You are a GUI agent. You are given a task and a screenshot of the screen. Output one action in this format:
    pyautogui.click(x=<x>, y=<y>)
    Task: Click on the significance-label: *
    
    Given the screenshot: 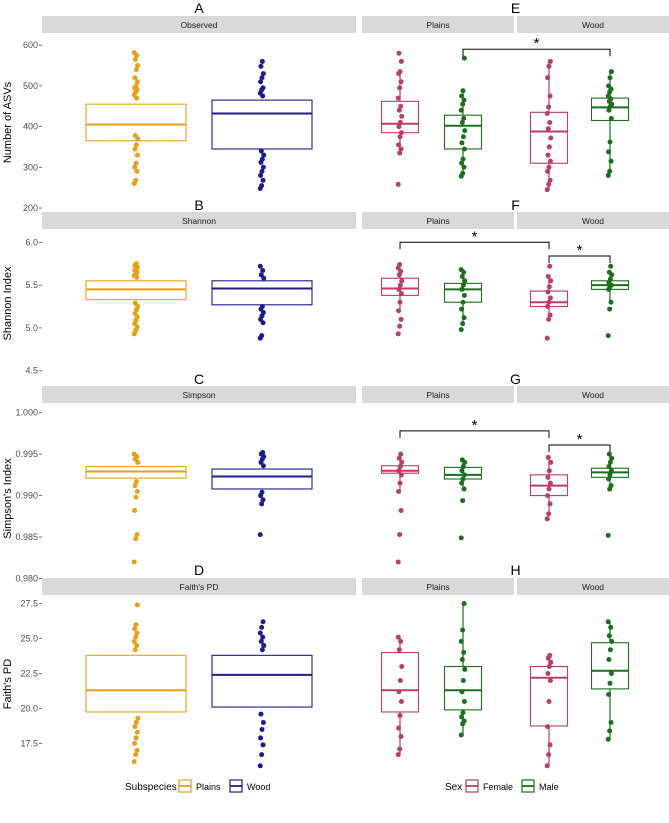 What is the action you would take?
    pyautogui.click(x=580, y=250)
    